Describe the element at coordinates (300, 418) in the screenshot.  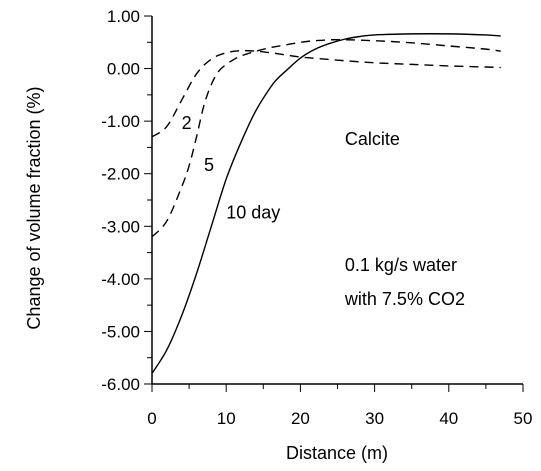
I see `x-tick-label: 20` at that location.